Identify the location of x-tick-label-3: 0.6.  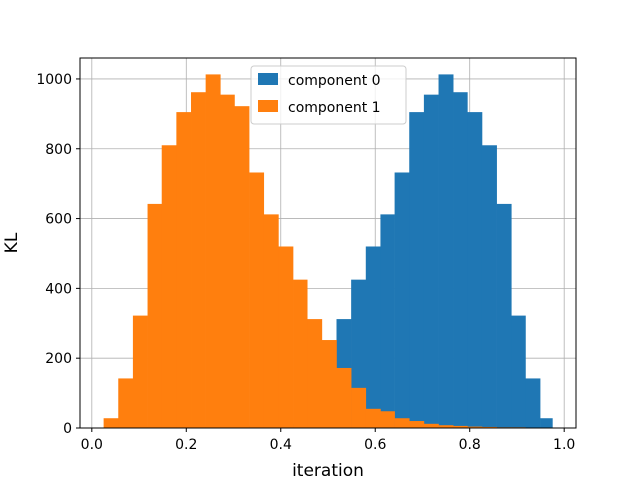
(375, 445).